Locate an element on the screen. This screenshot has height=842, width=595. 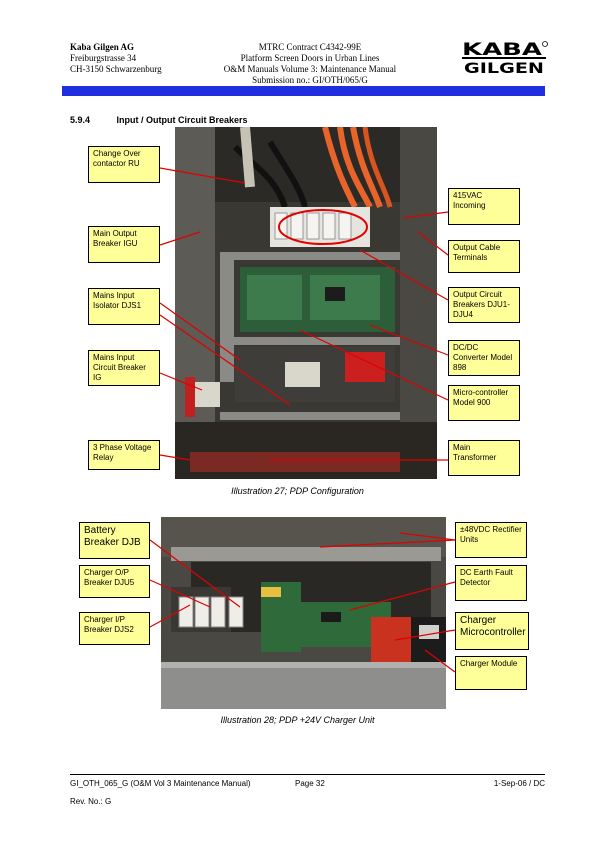
callout-output-cable-terminals: Output Cable Terminals is located at coordinates (484, 256).